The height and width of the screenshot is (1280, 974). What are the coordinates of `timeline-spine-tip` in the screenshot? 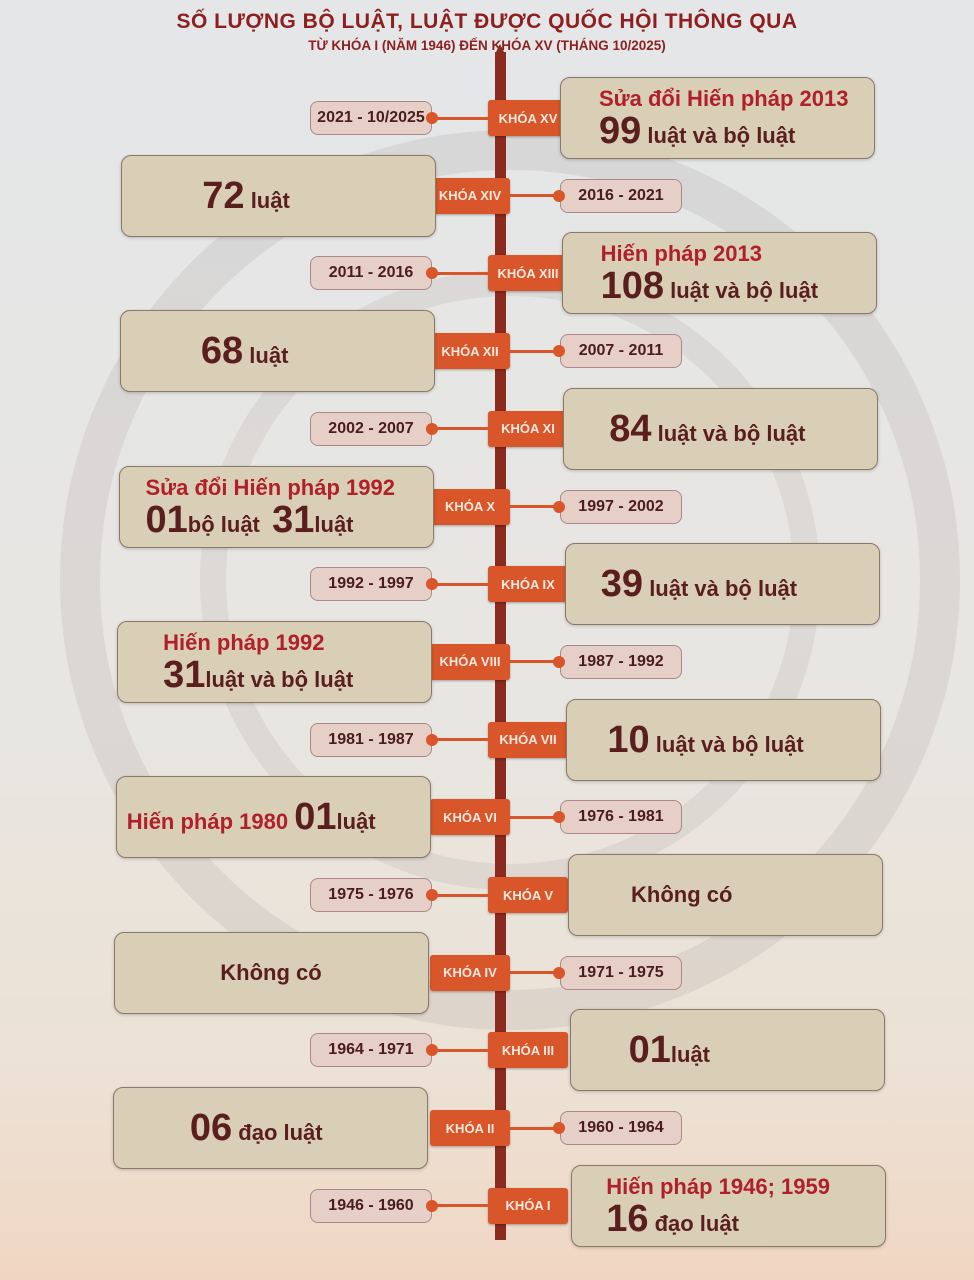 It's located at (500, 49).